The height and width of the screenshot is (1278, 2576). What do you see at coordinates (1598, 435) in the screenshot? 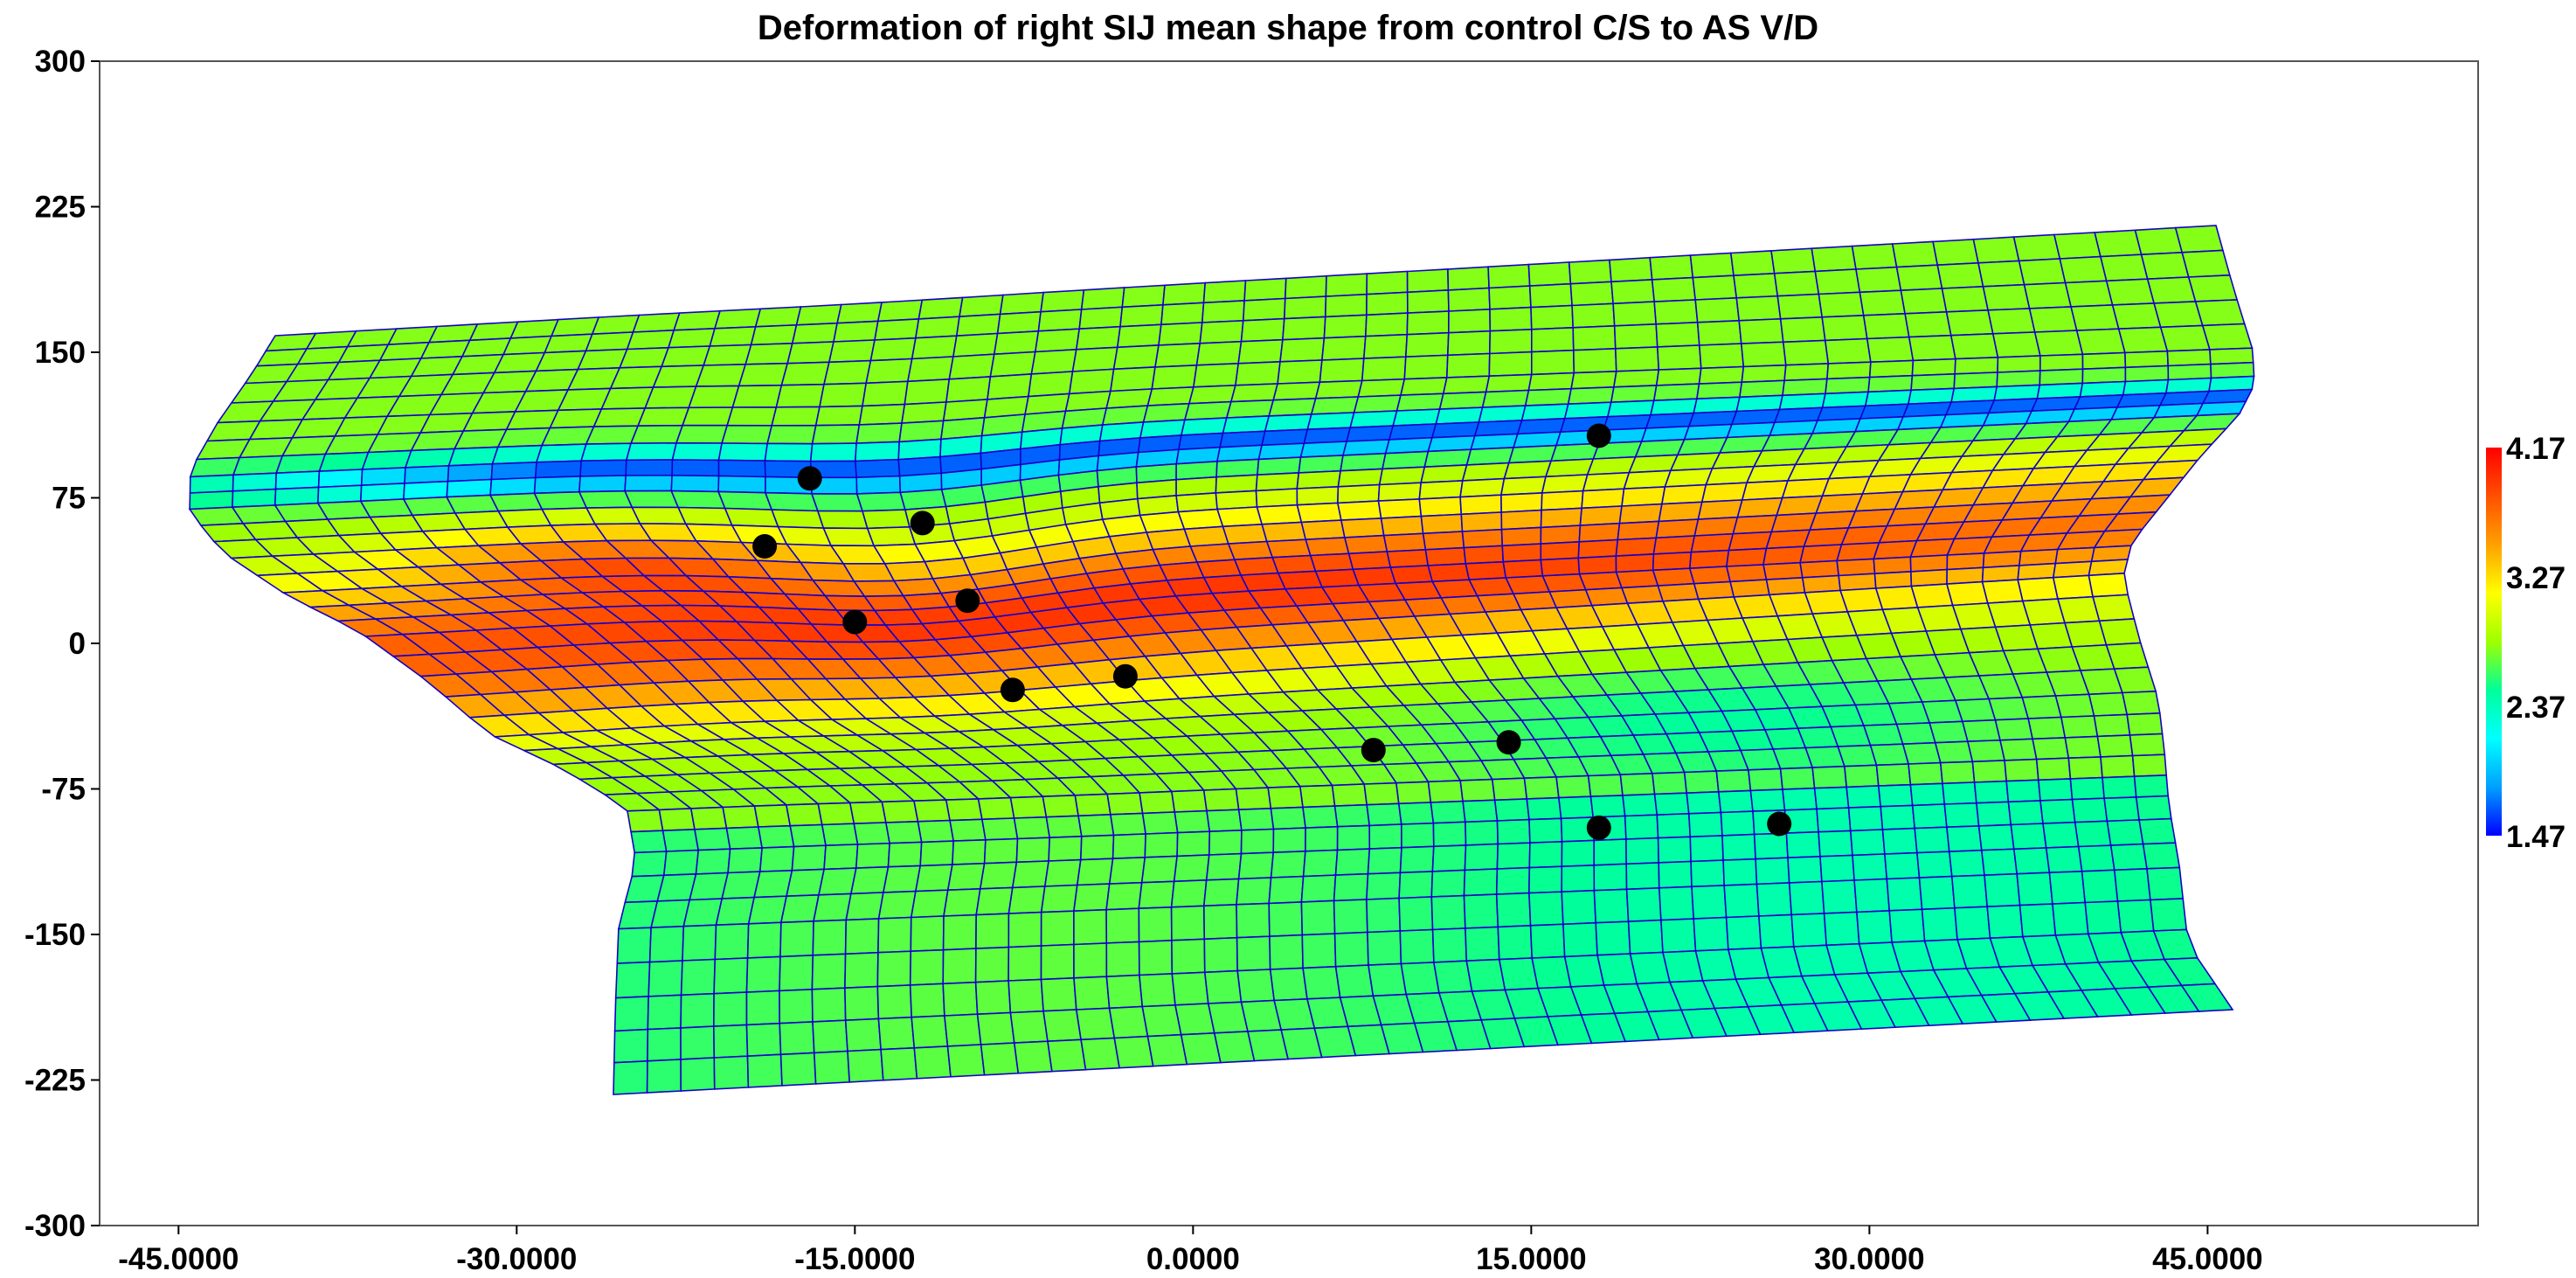
I see `landmark-point` at bounding box center [1598, 435].